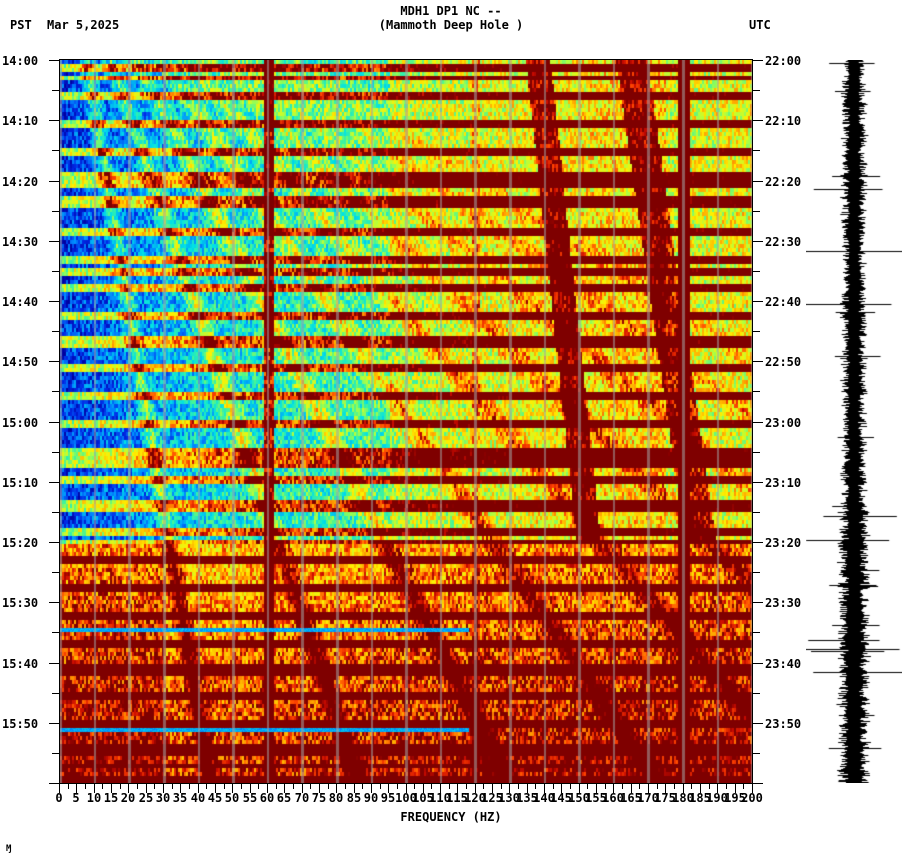 The height and width of the screenshot is (864, 902). Describe the element at coordinates (20, 423) in the screenshot. I see `time-label-pst: 15:00` at that location.